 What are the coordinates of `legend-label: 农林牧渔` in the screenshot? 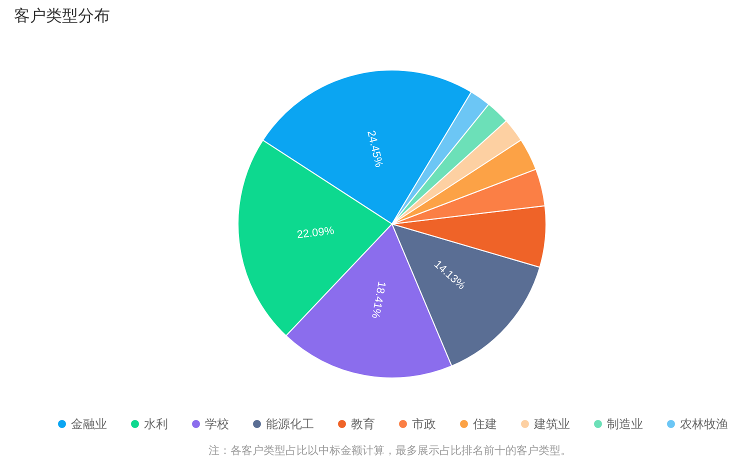 It's located at (704, 424).